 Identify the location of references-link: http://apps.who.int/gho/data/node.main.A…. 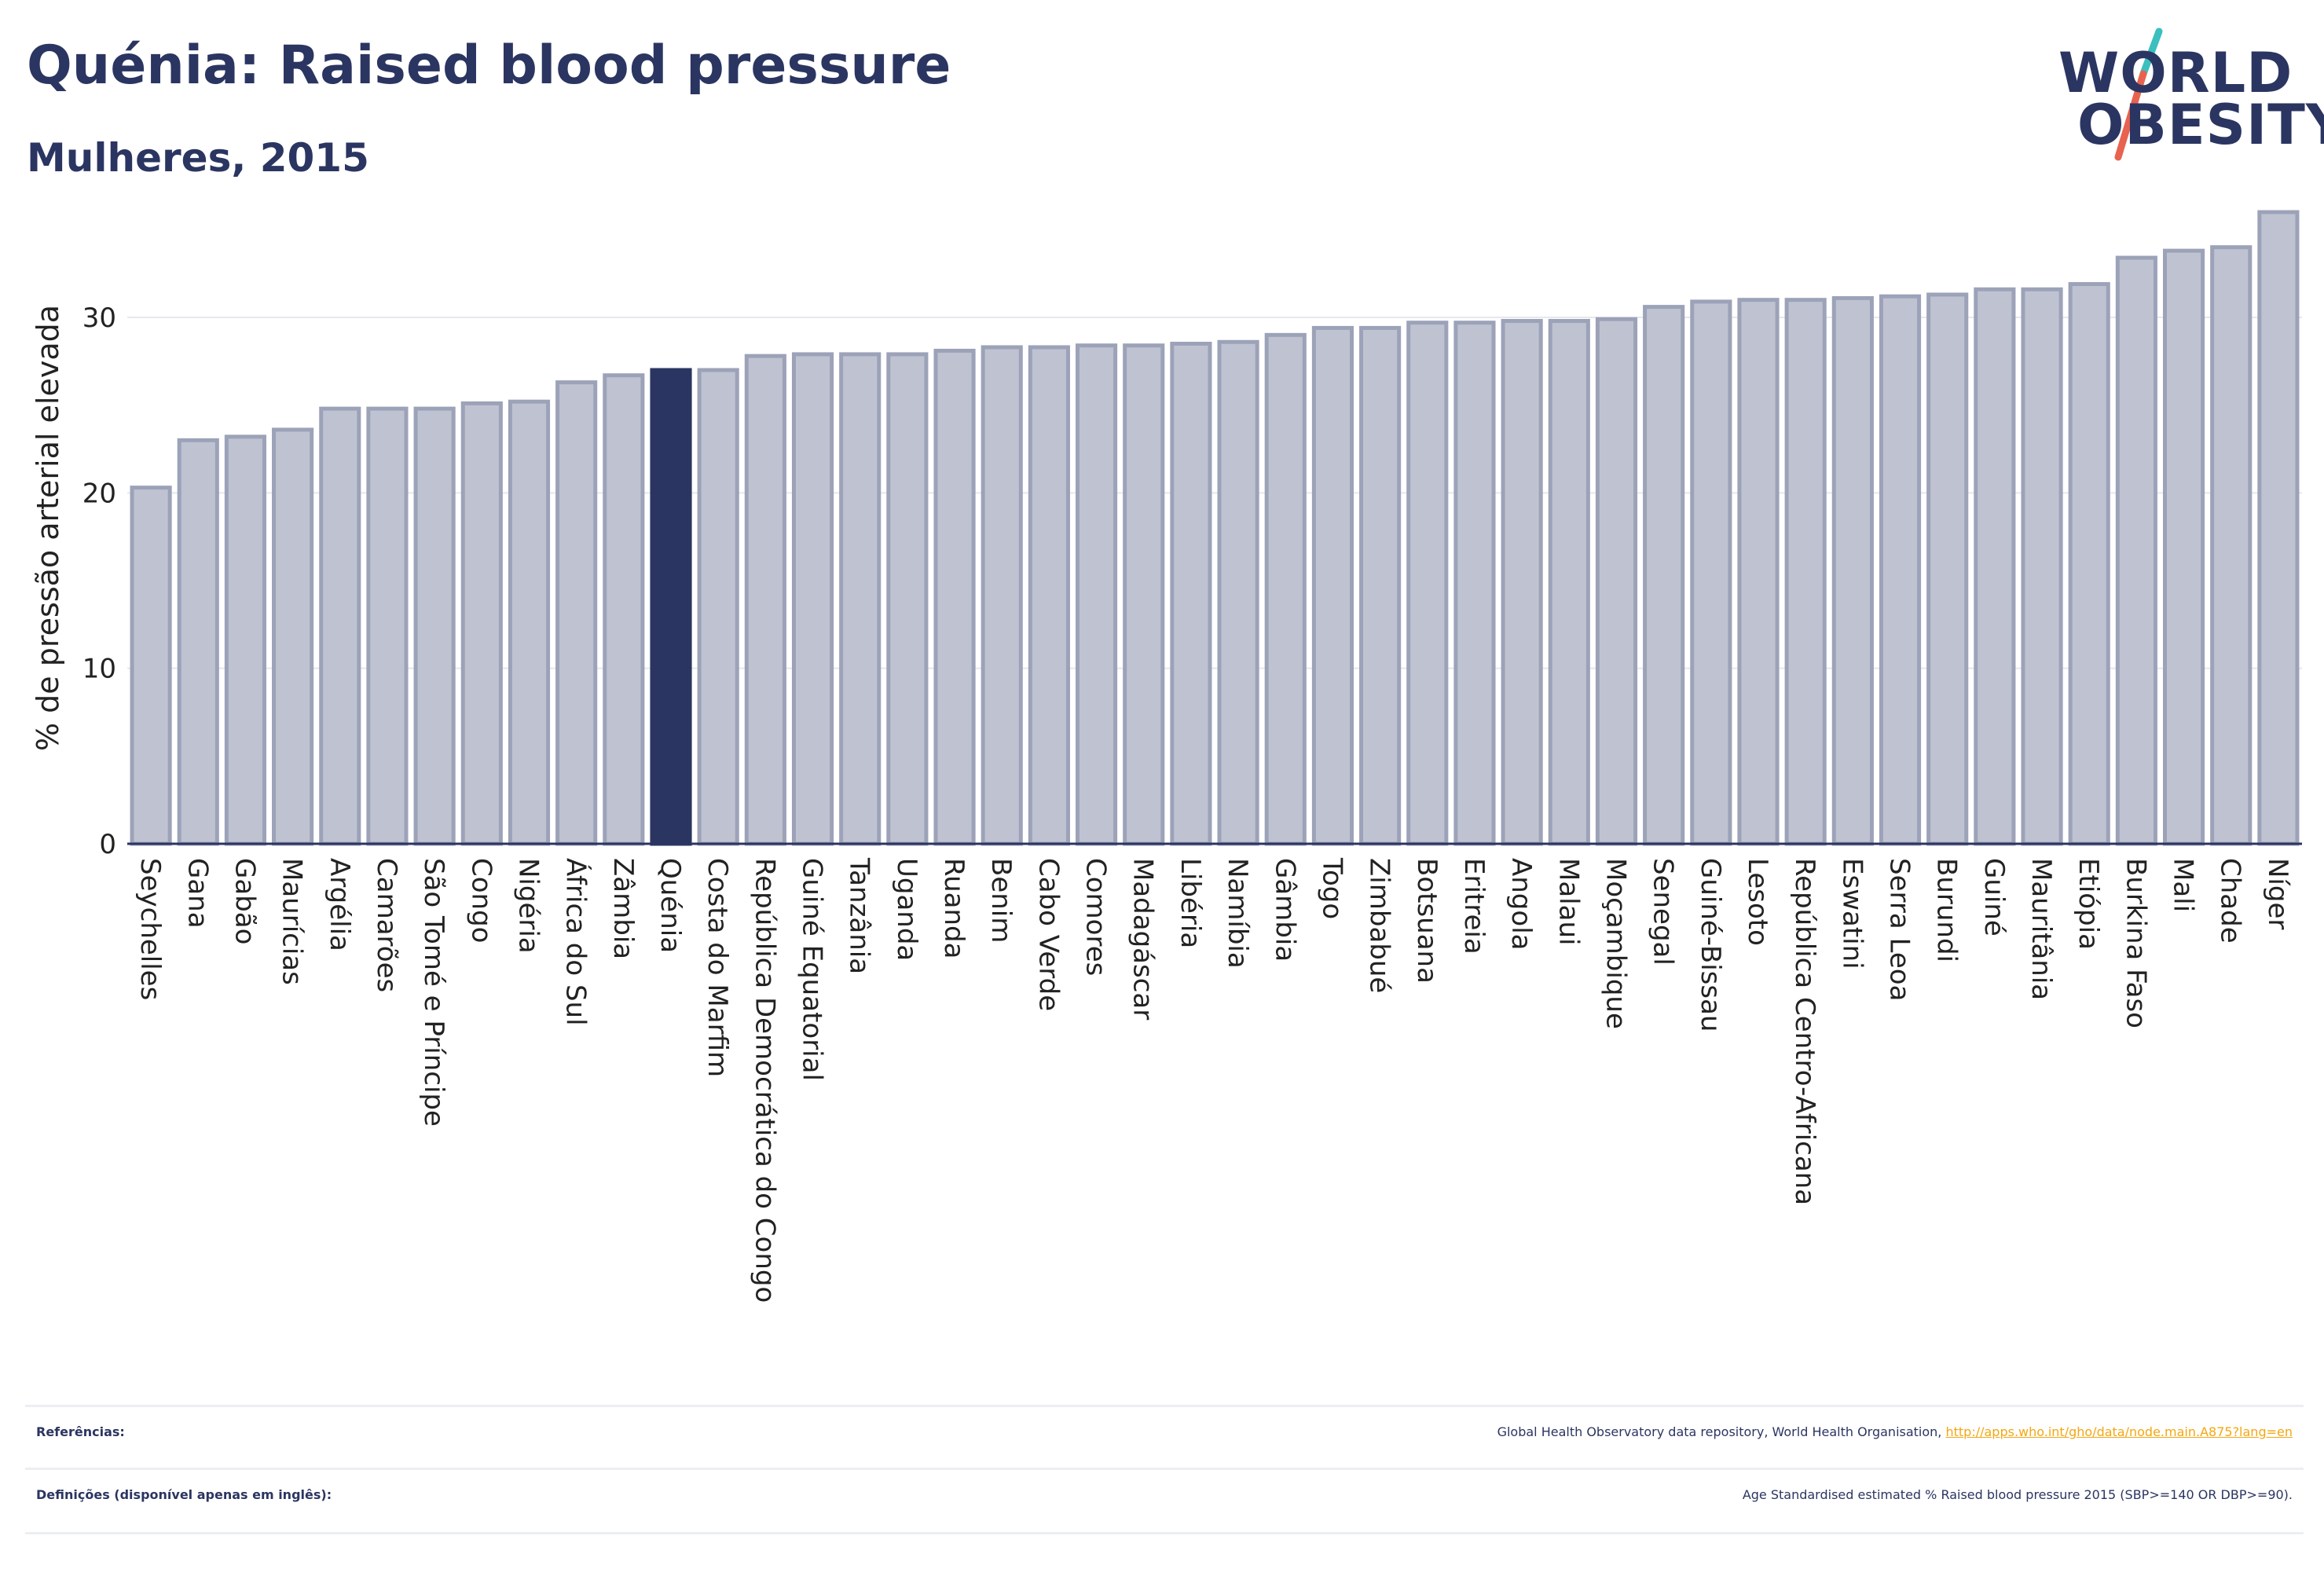
(2119, 1431).